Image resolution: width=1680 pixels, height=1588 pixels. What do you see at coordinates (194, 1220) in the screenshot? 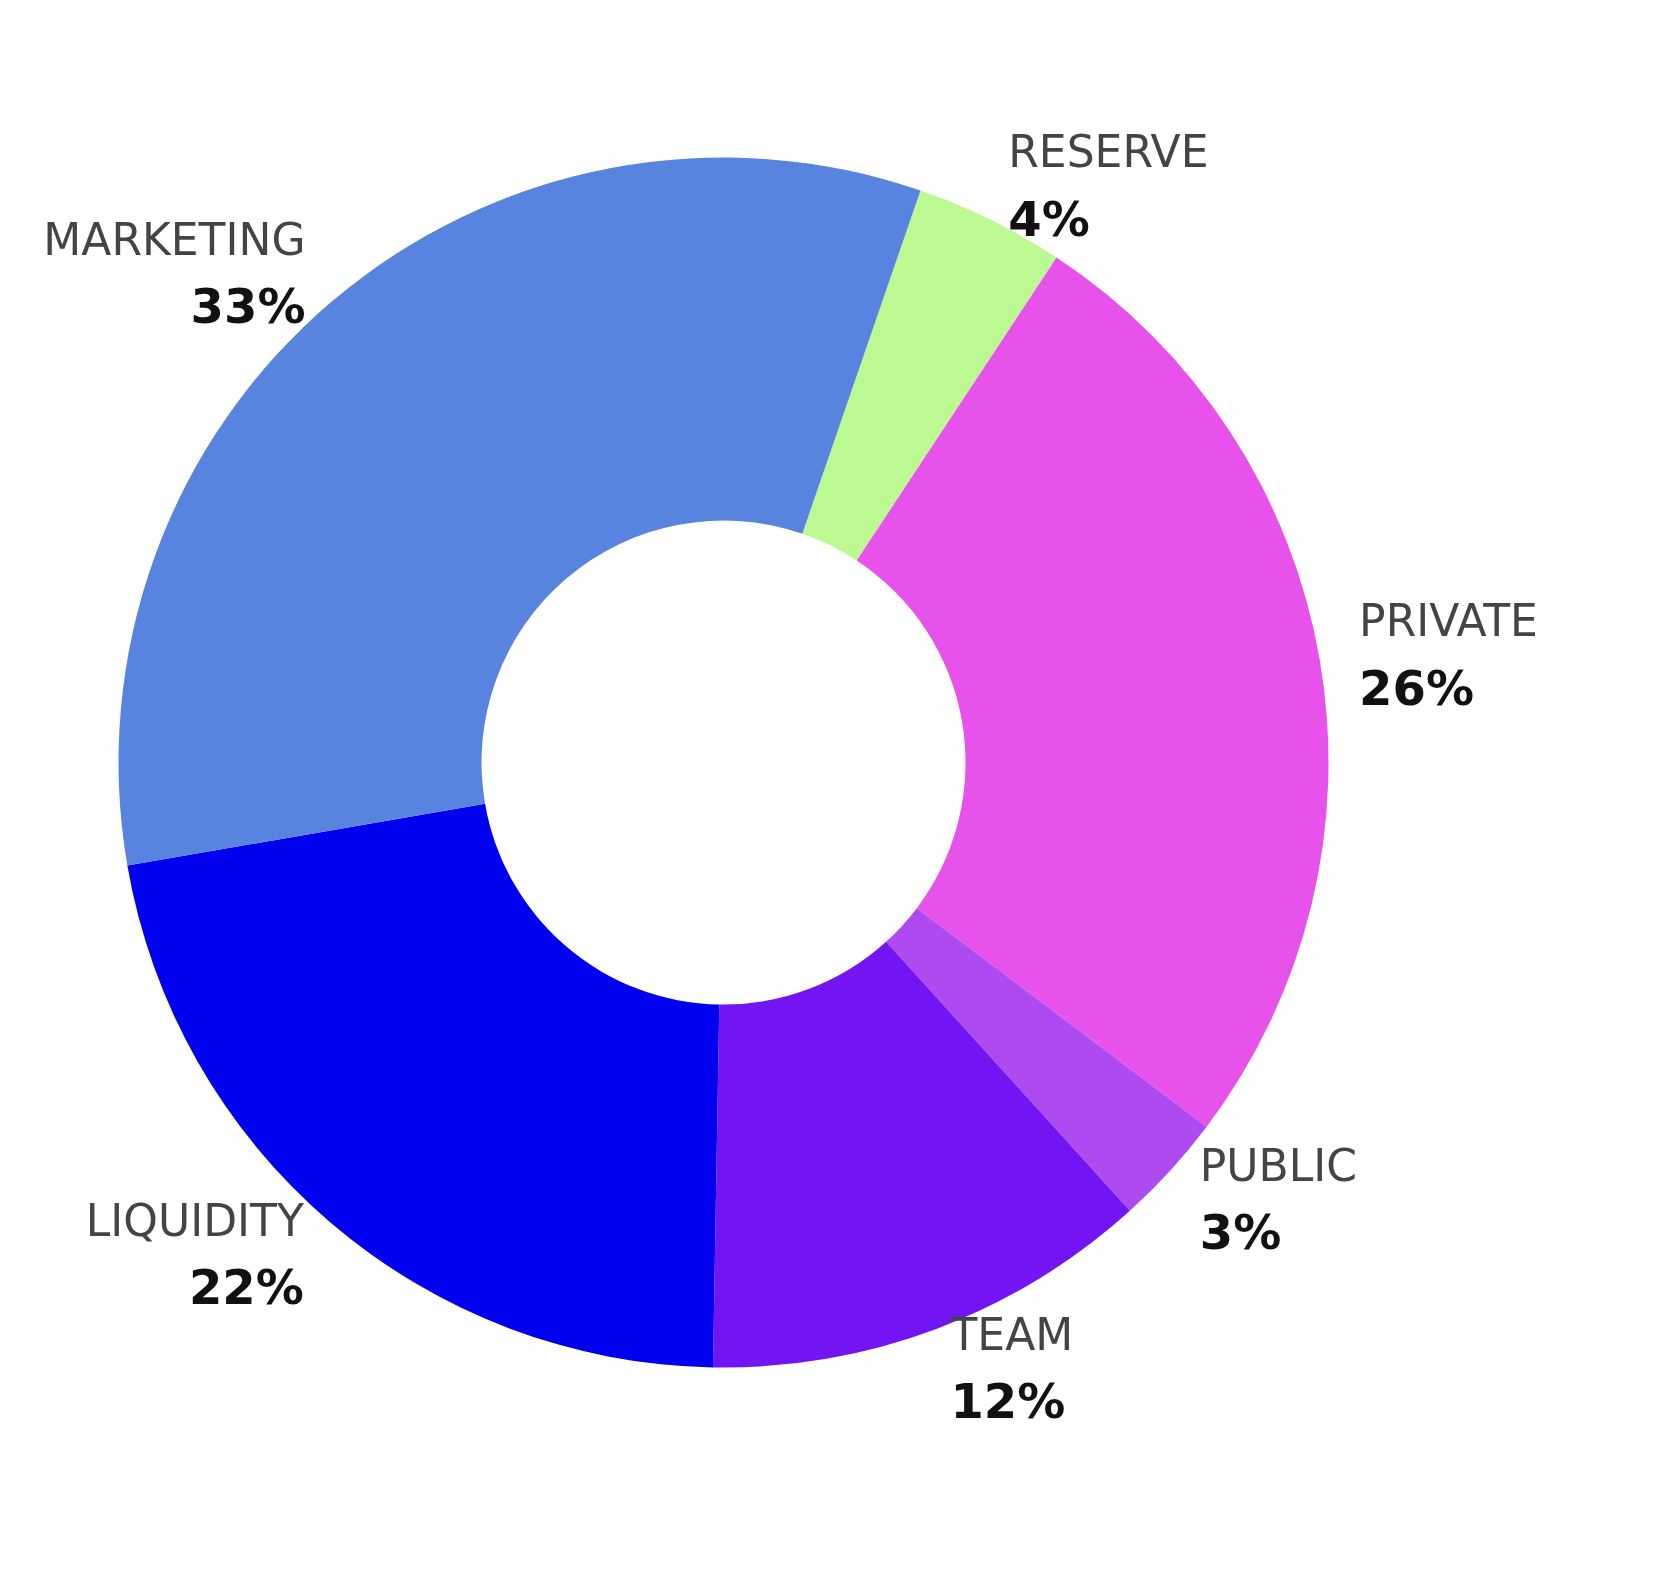
I see `slice-label: LIQUIDITY` at bounding box center [194, 1220].